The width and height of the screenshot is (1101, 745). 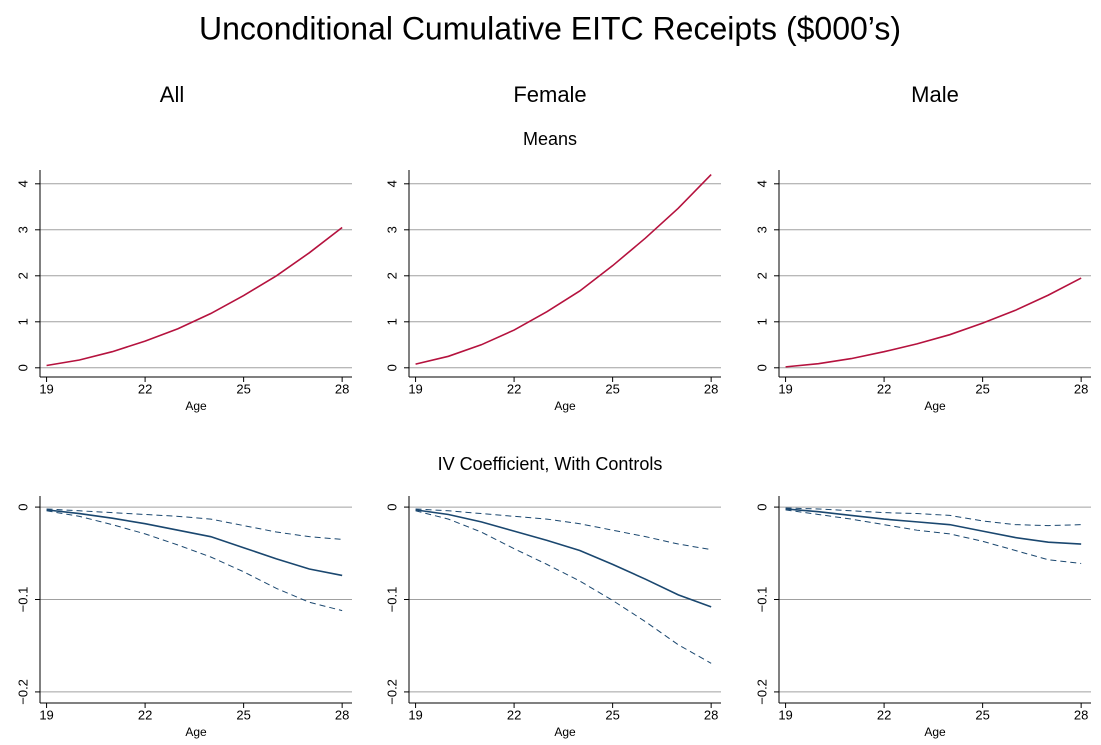 I want to click on column-title: Female, so click(x=549, y=94).